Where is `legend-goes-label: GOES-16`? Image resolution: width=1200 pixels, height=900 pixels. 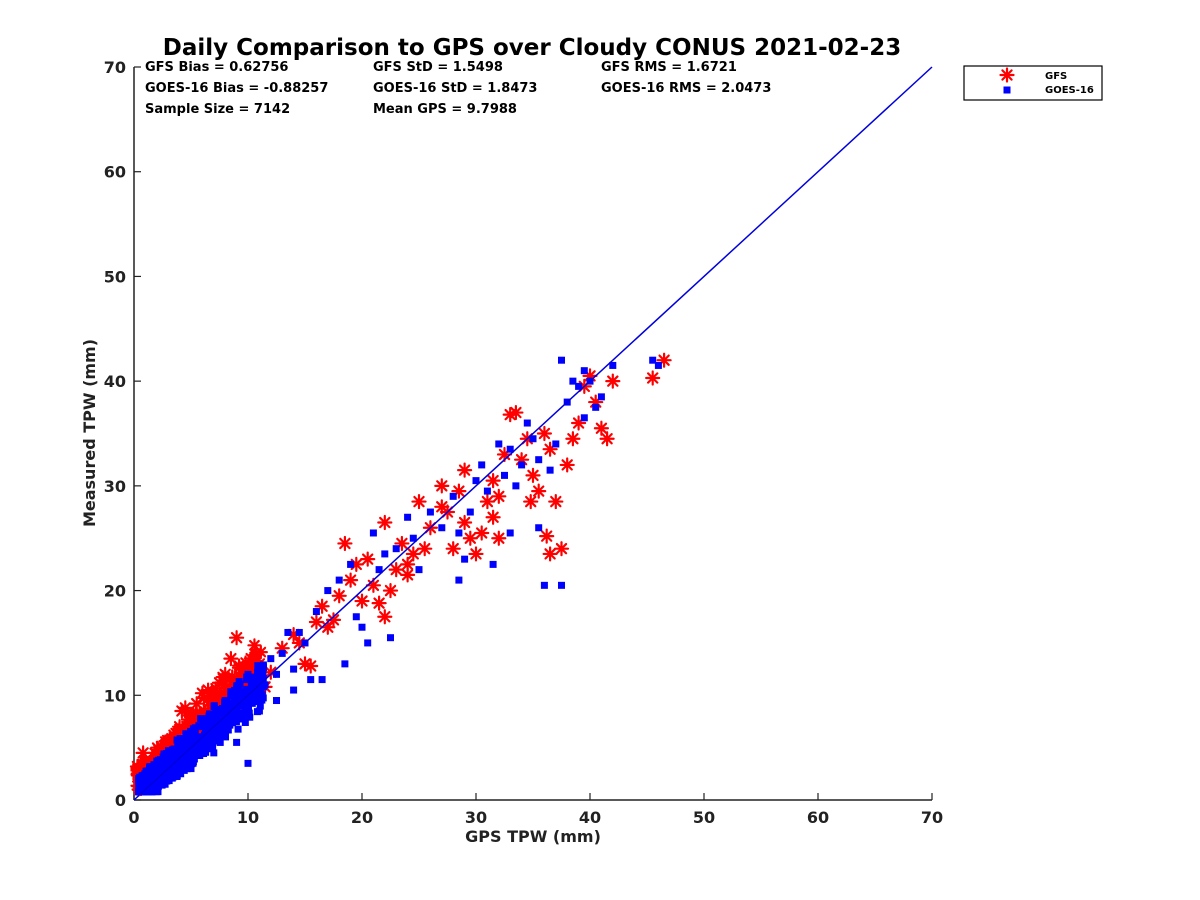 legend-goes-label: GOES-16 is located at coordinates (1069, 90).